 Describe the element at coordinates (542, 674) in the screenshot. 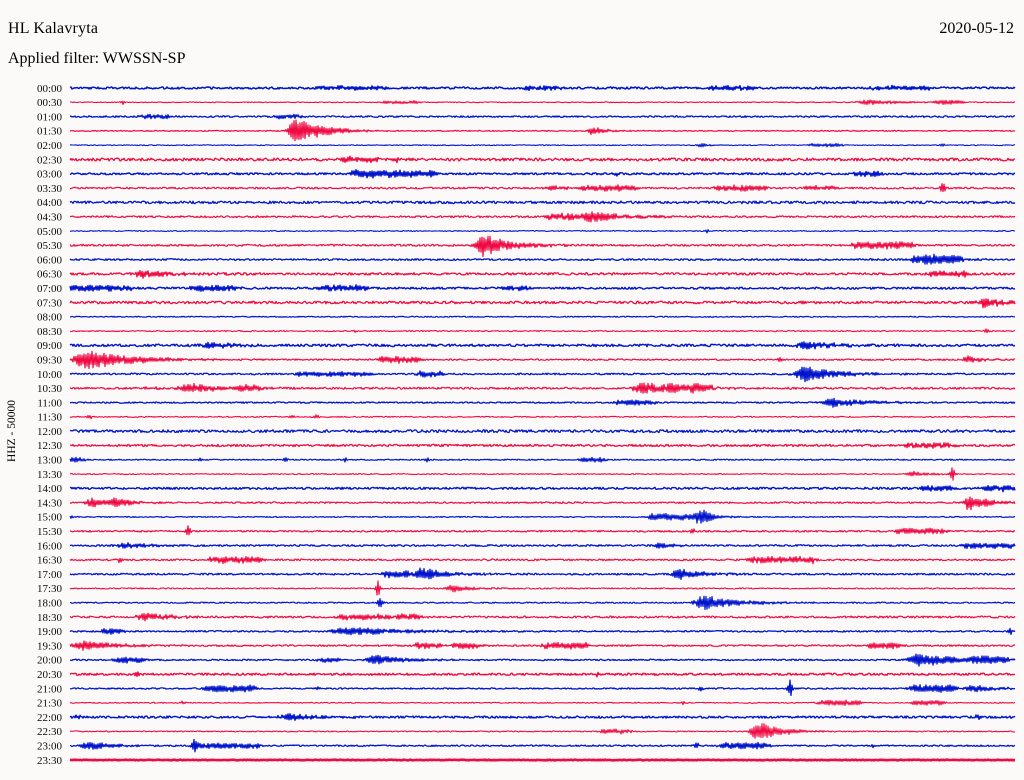

I see `trace-2030` at that location.